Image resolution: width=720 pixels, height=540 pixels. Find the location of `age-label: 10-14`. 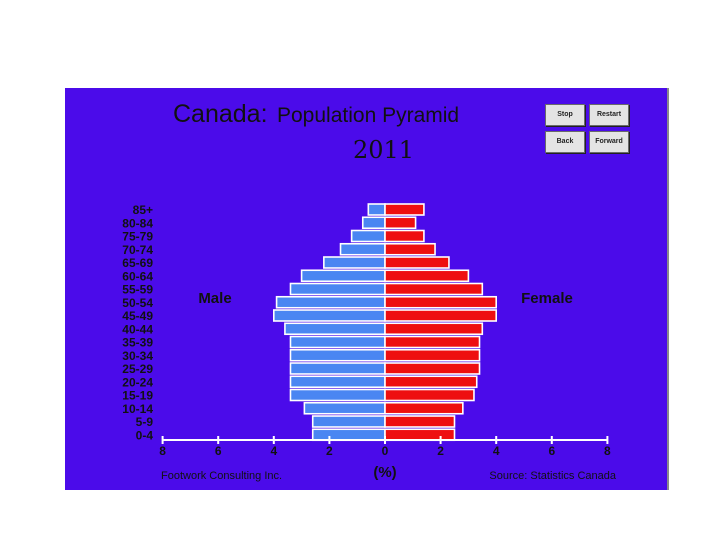

age-label: 10-14 is located at coordinates (137, 409).